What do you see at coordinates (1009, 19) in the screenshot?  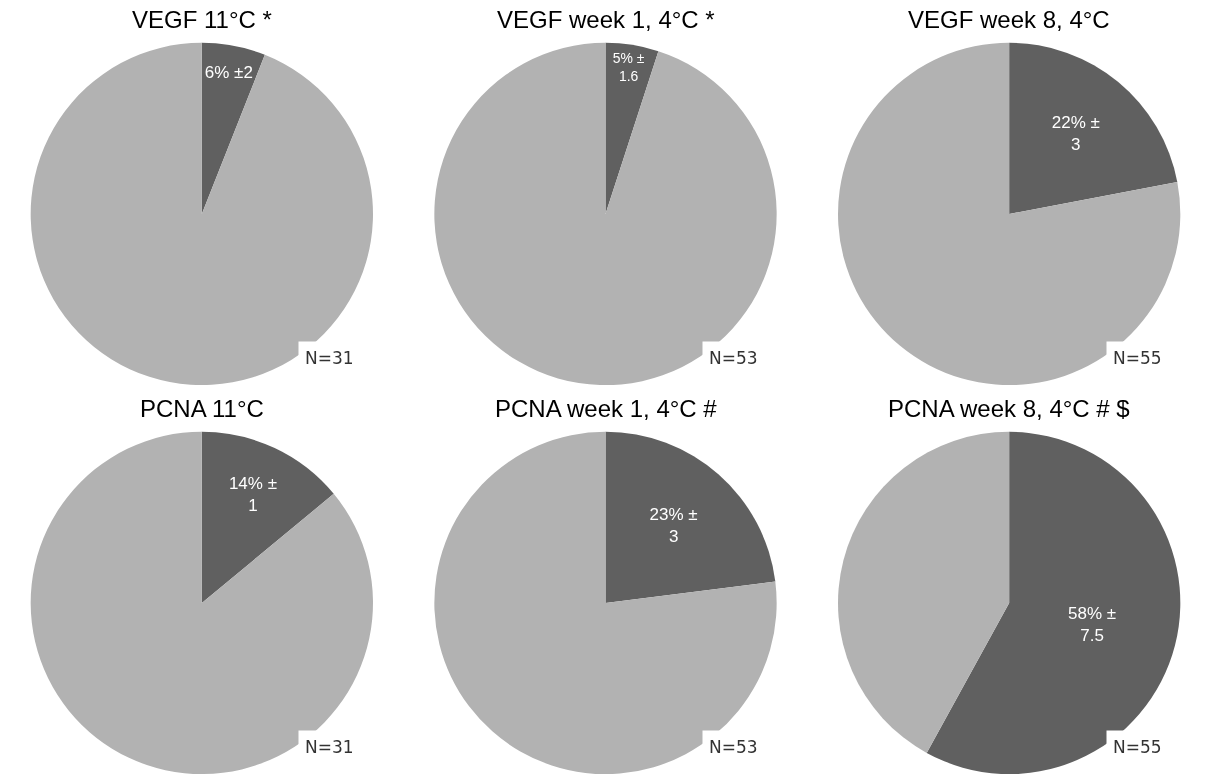 I see `chart-title: VEGF week 8, 4°C` at bounding box center [1009, 19].